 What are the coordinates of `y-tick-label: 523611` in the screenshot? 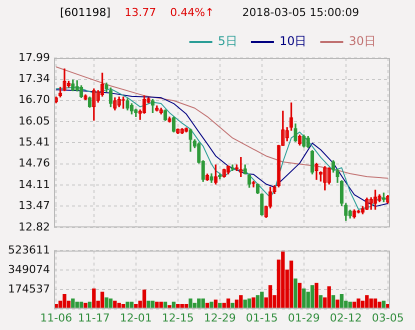 It's located at (29, 249).